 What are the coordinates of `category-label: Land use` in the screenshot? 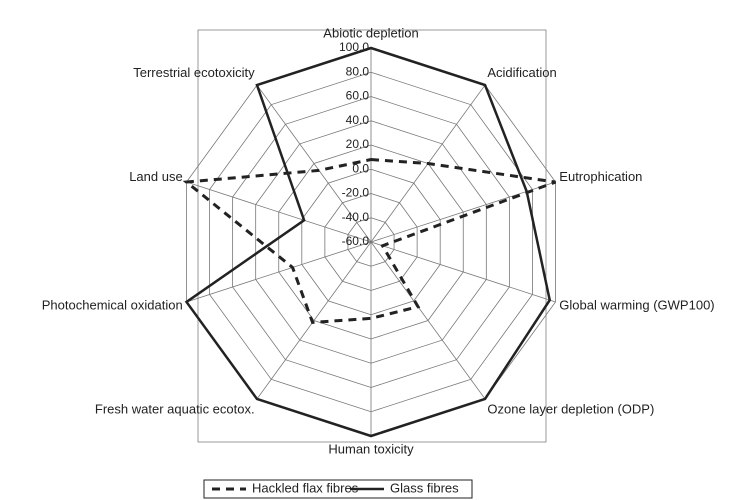 It's located at (156, 176).